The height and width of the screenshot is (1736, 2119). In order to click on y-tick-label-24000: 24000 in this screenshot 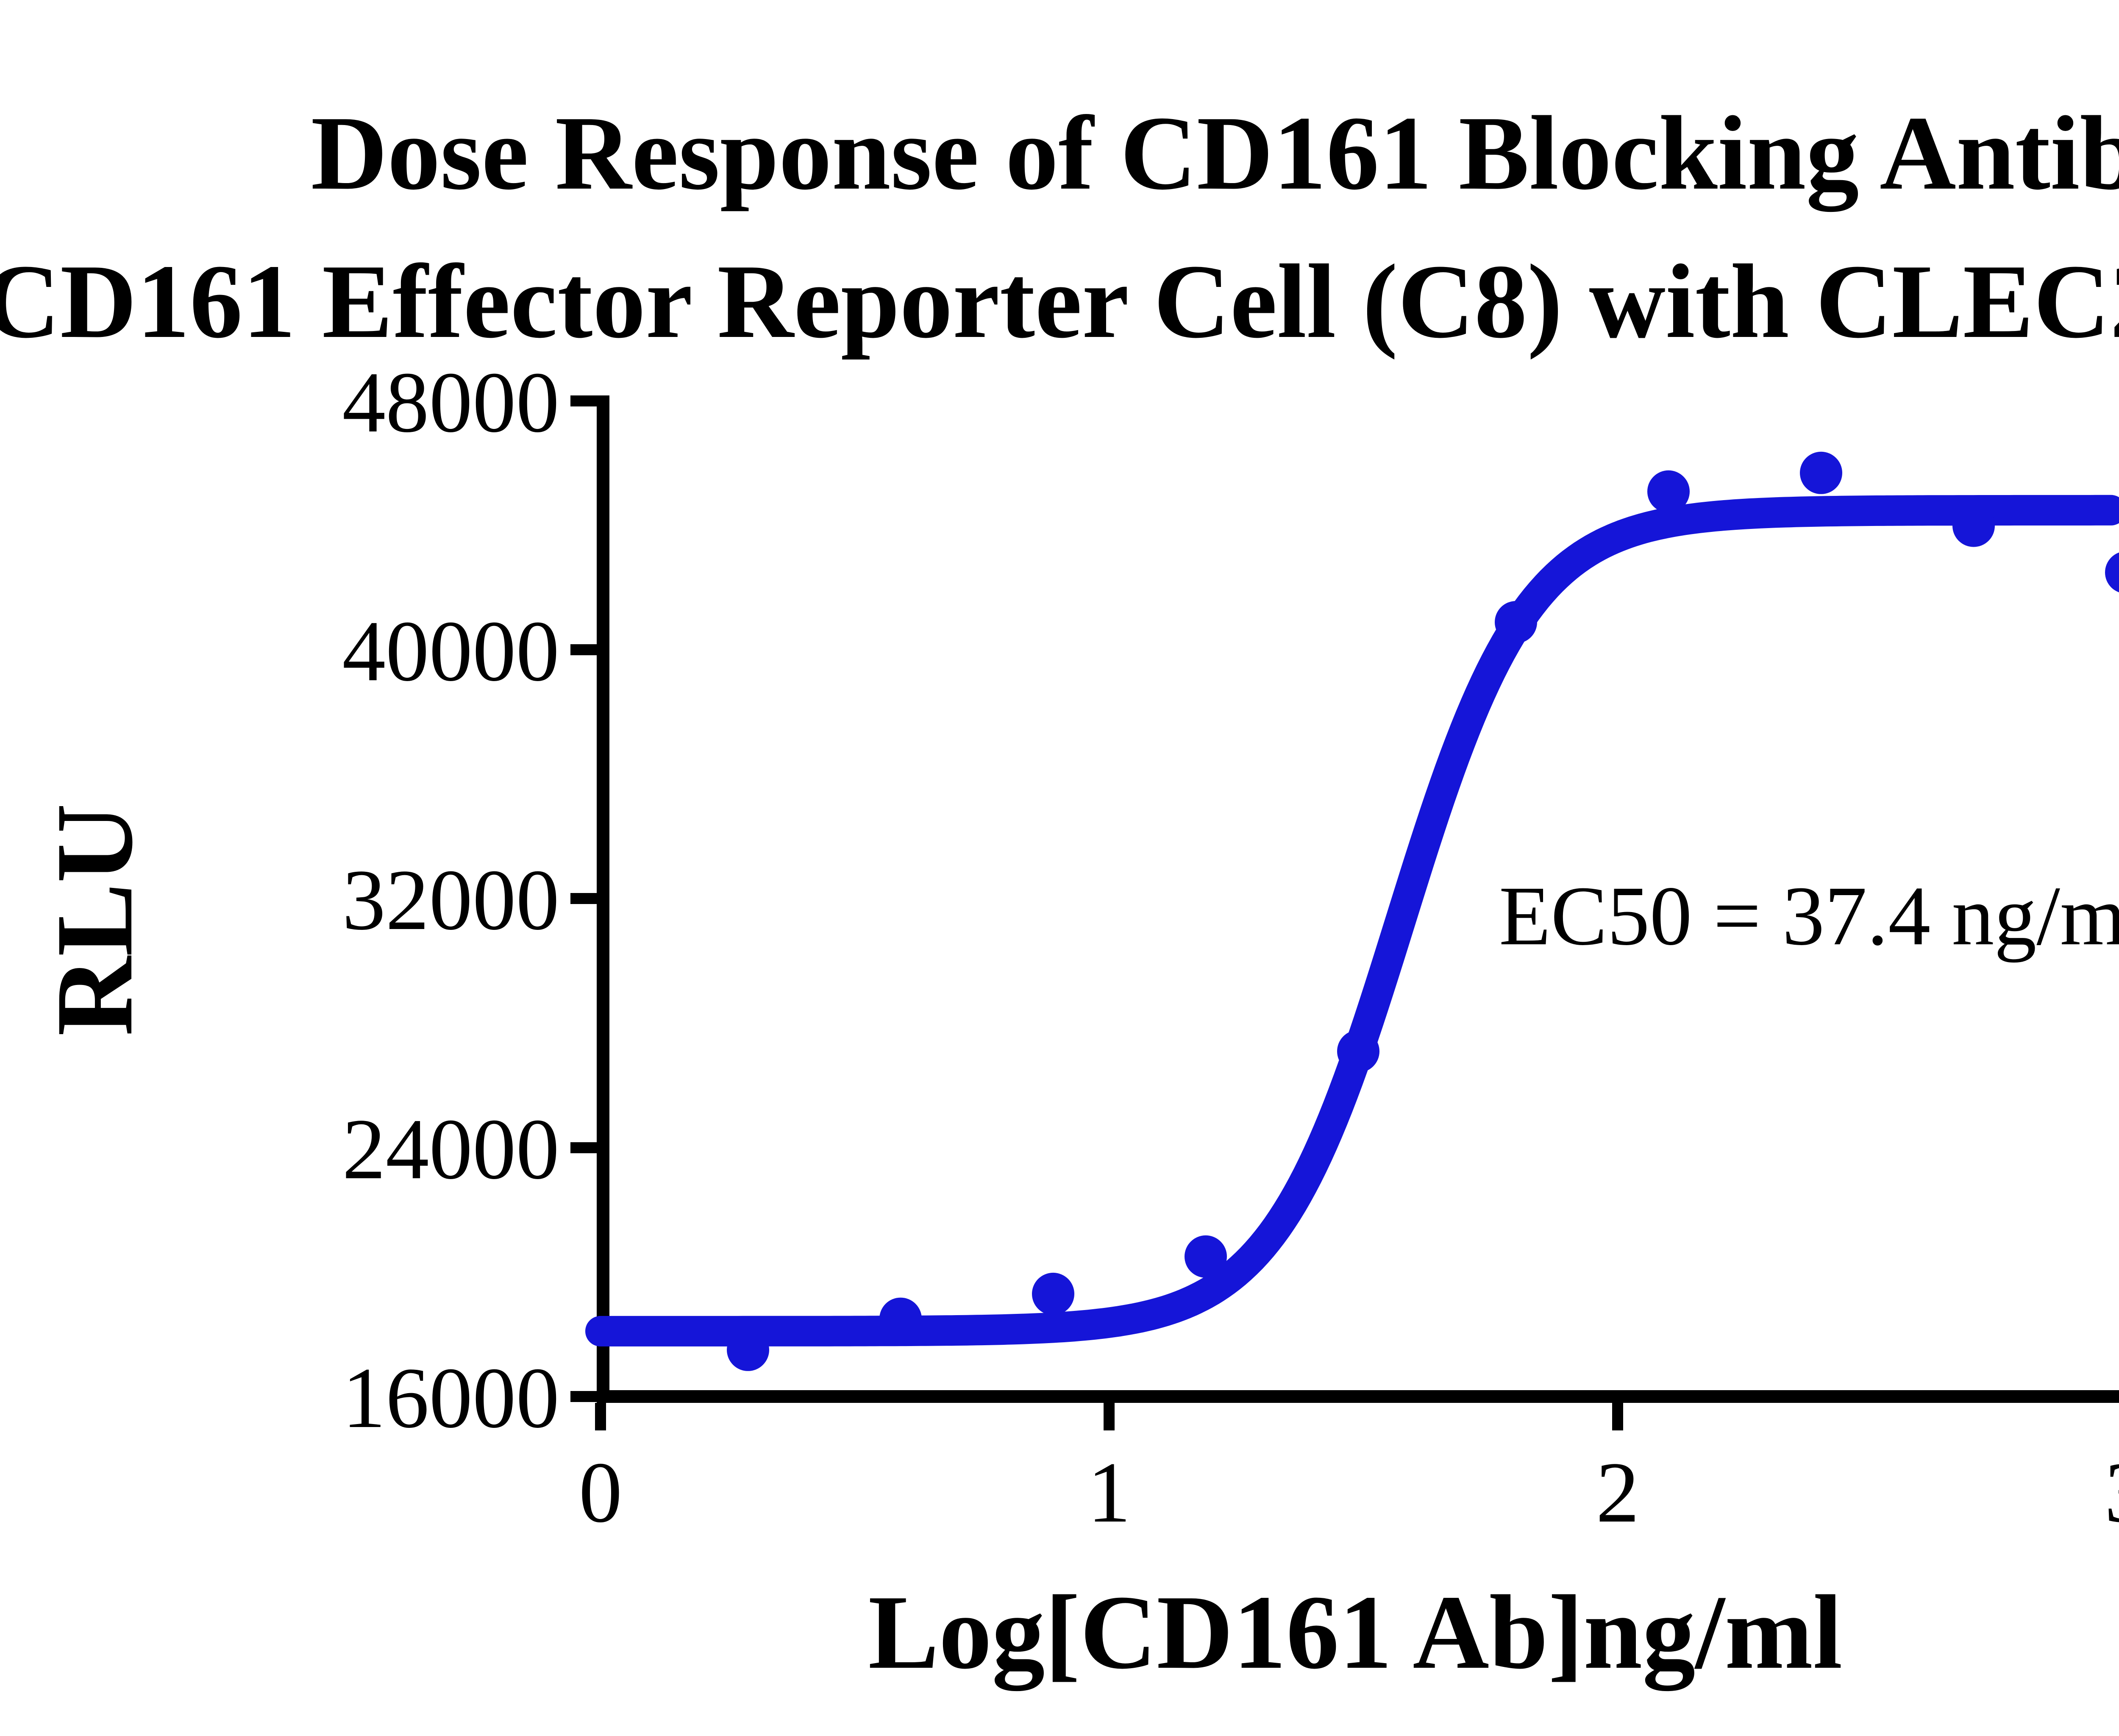, I will do `click(451, 1149)`.